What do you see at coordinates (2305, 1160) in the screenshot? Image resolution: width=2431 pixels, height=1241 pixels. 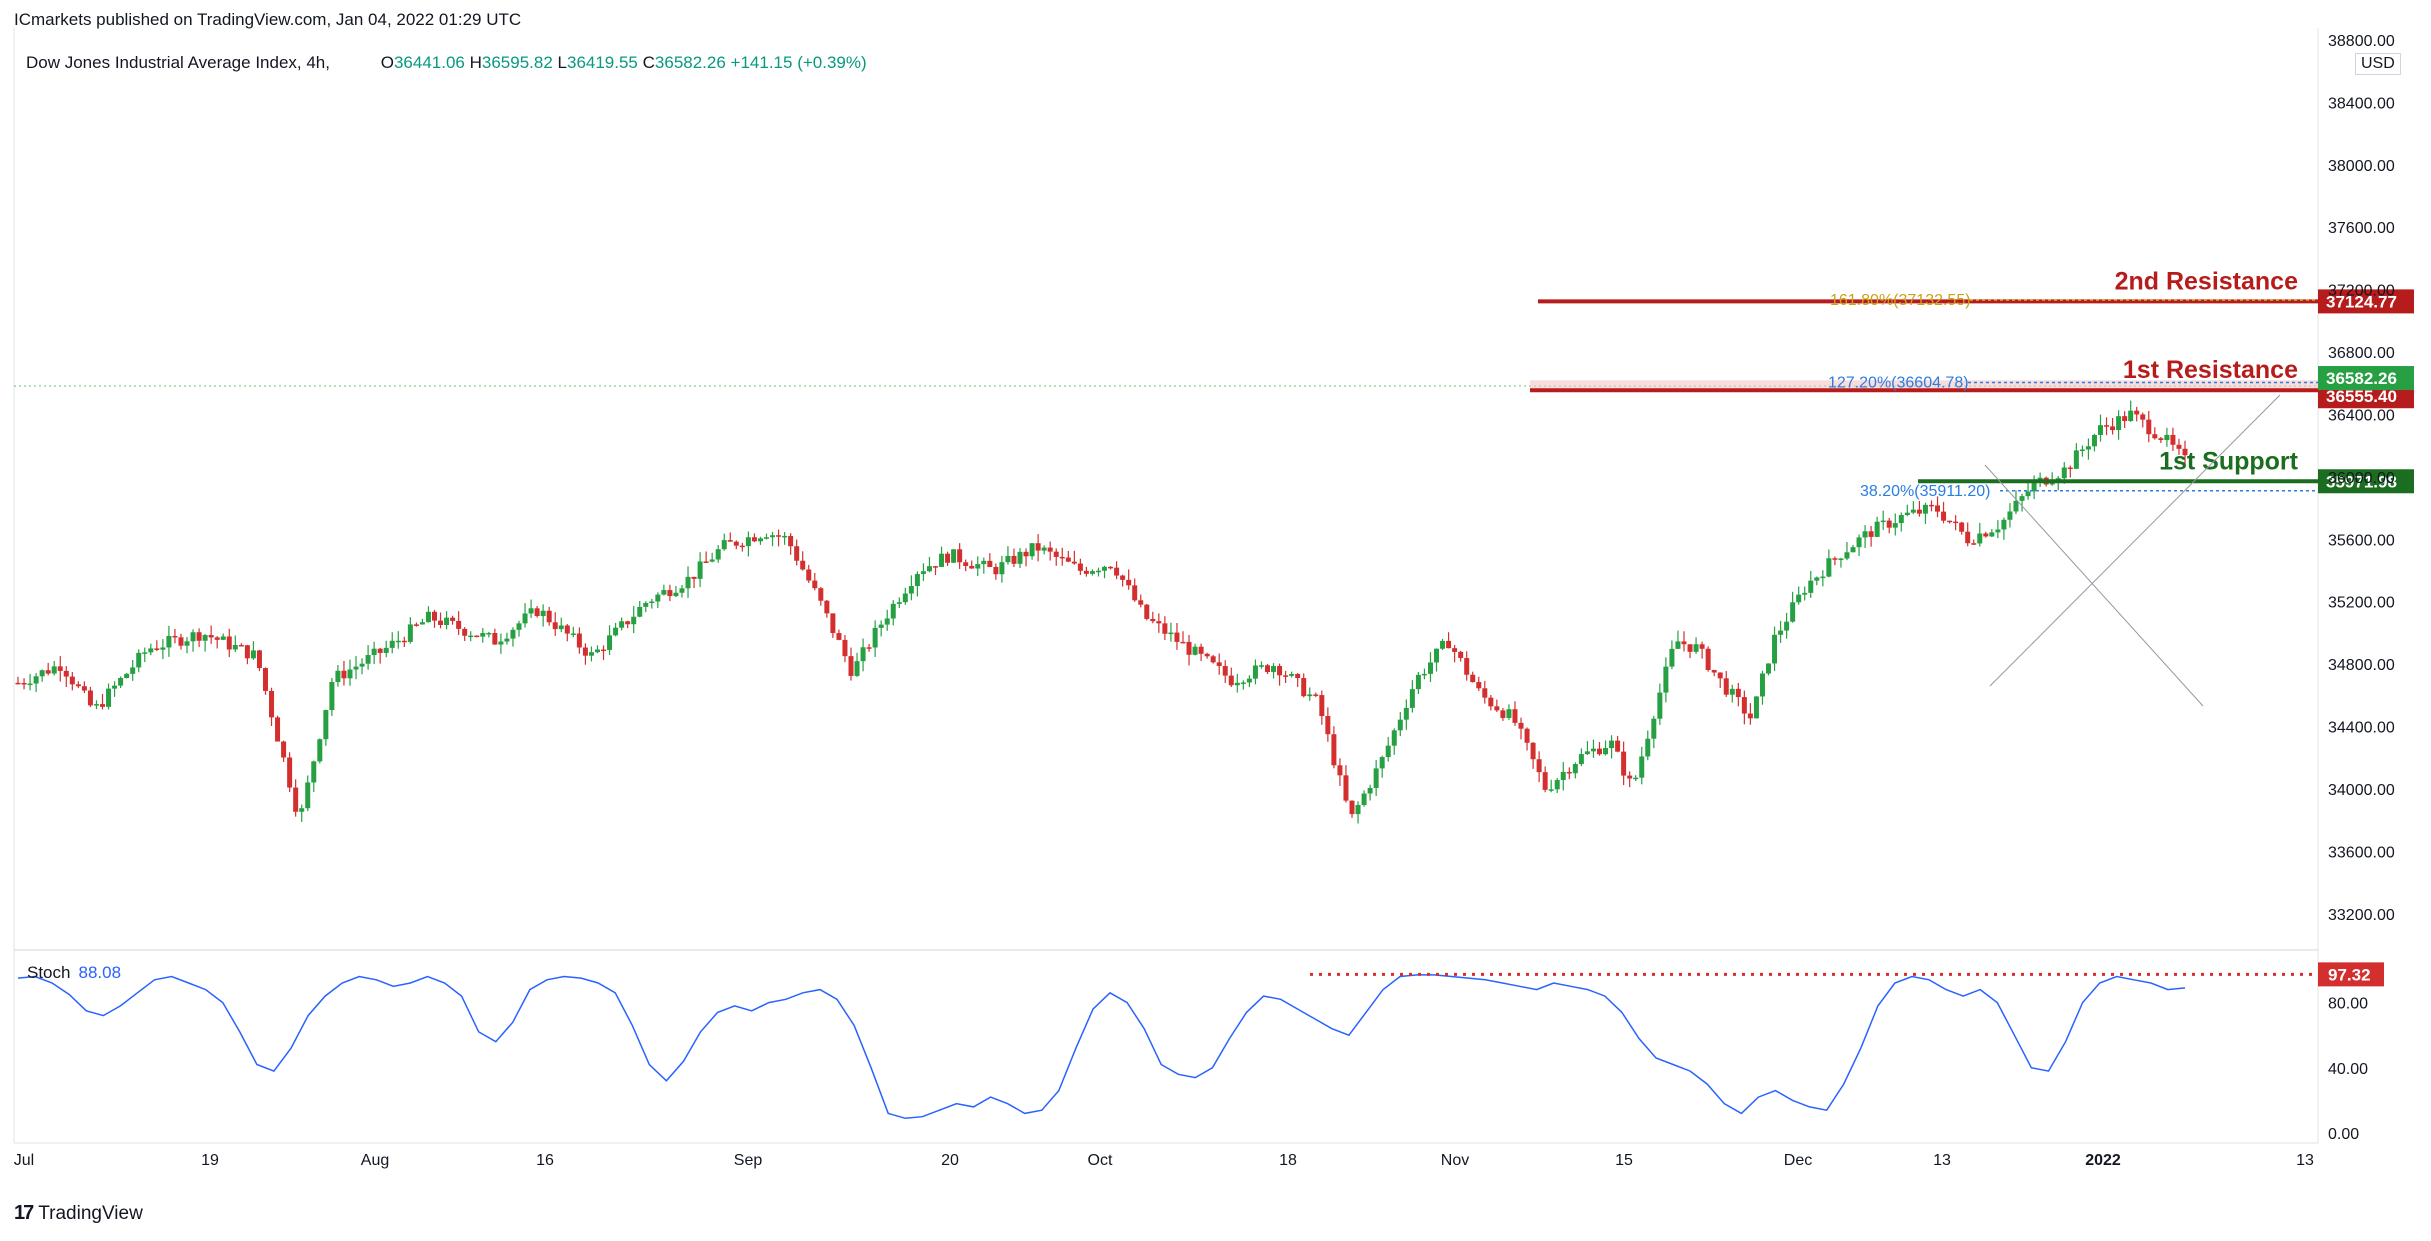 I see `time-tick-label: 13` at bounding box center [2305, 1160].